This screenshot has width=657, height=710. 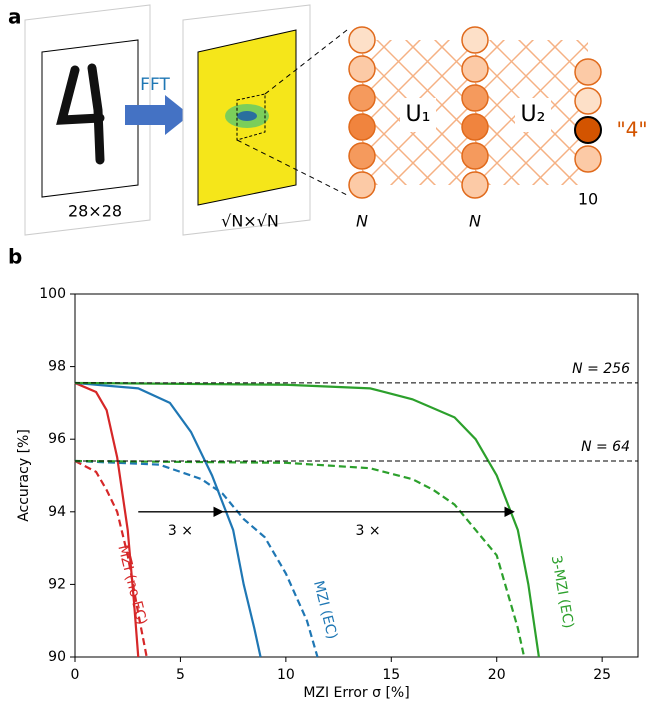 I want to click on y-tick-label: 100, so click(x=52, y=294).